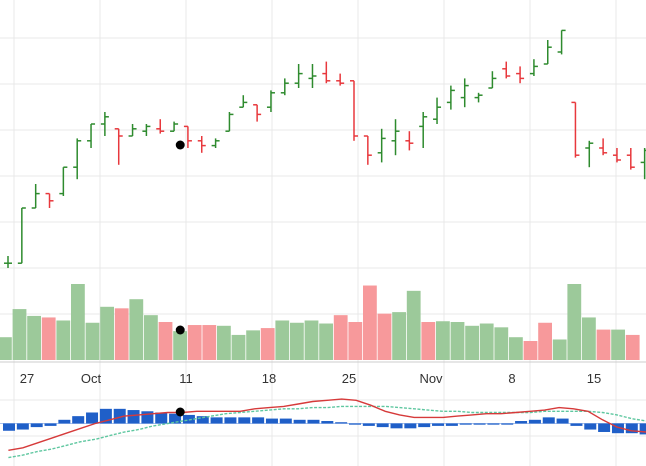  Describe the element at coordinates (91, 378) in the screenshot. I see `x-tick-label: Oct` at that location.